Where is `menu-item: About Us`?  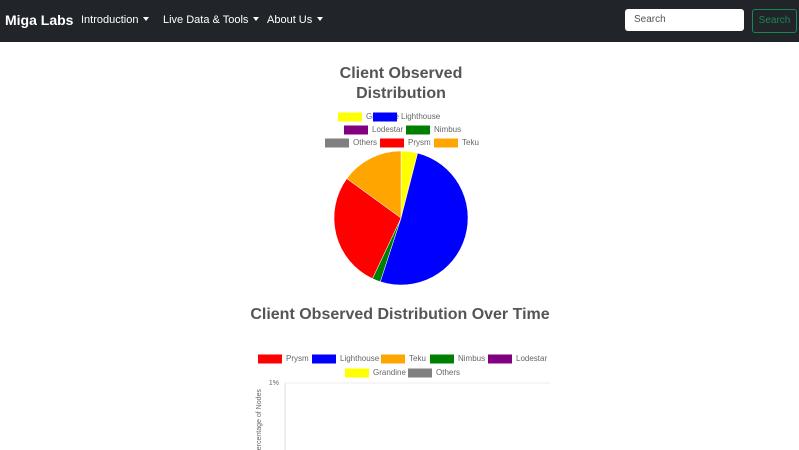
menu-item: About Us is located at coordinates (295, 20).